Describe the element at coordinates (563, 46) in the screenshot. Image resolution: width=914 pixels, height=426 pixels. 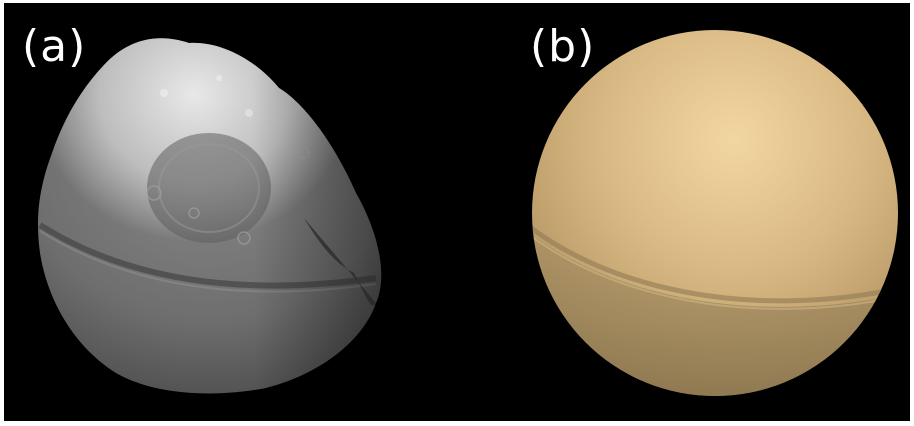
I see `panel-label-b: (b)` at that location.